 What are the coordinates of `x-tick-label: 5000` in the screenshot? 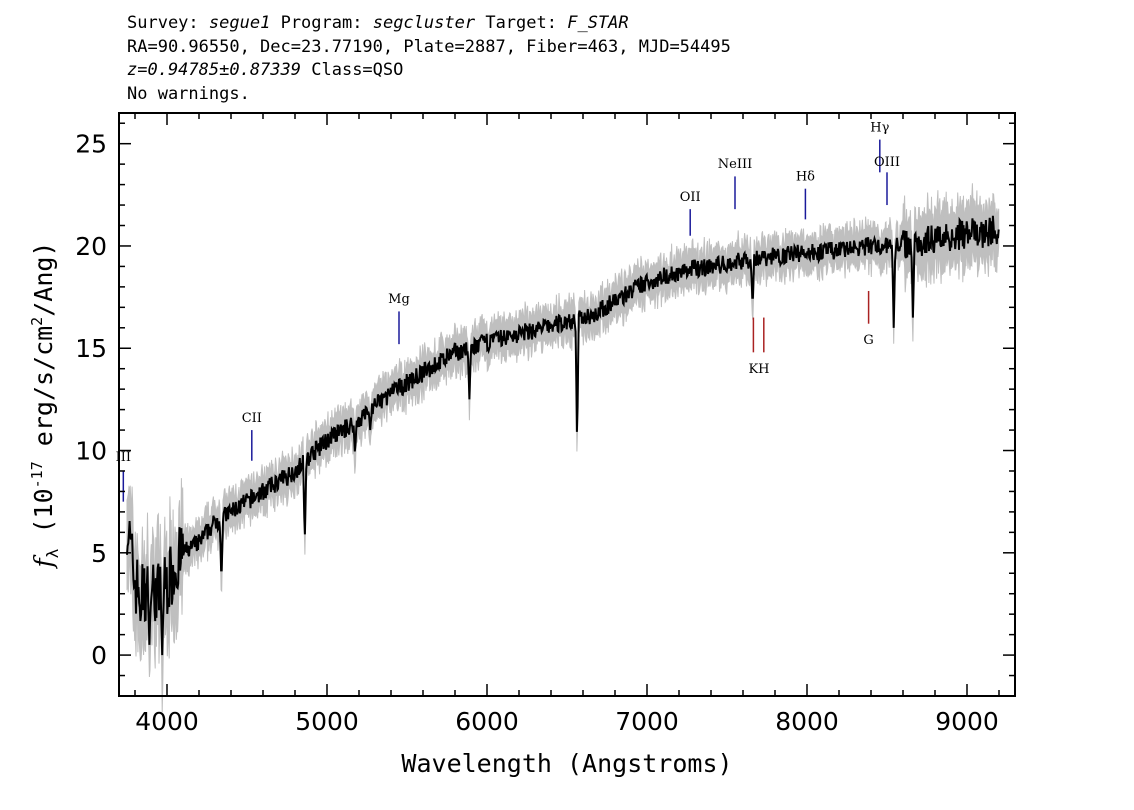 It's located at (327, 721).